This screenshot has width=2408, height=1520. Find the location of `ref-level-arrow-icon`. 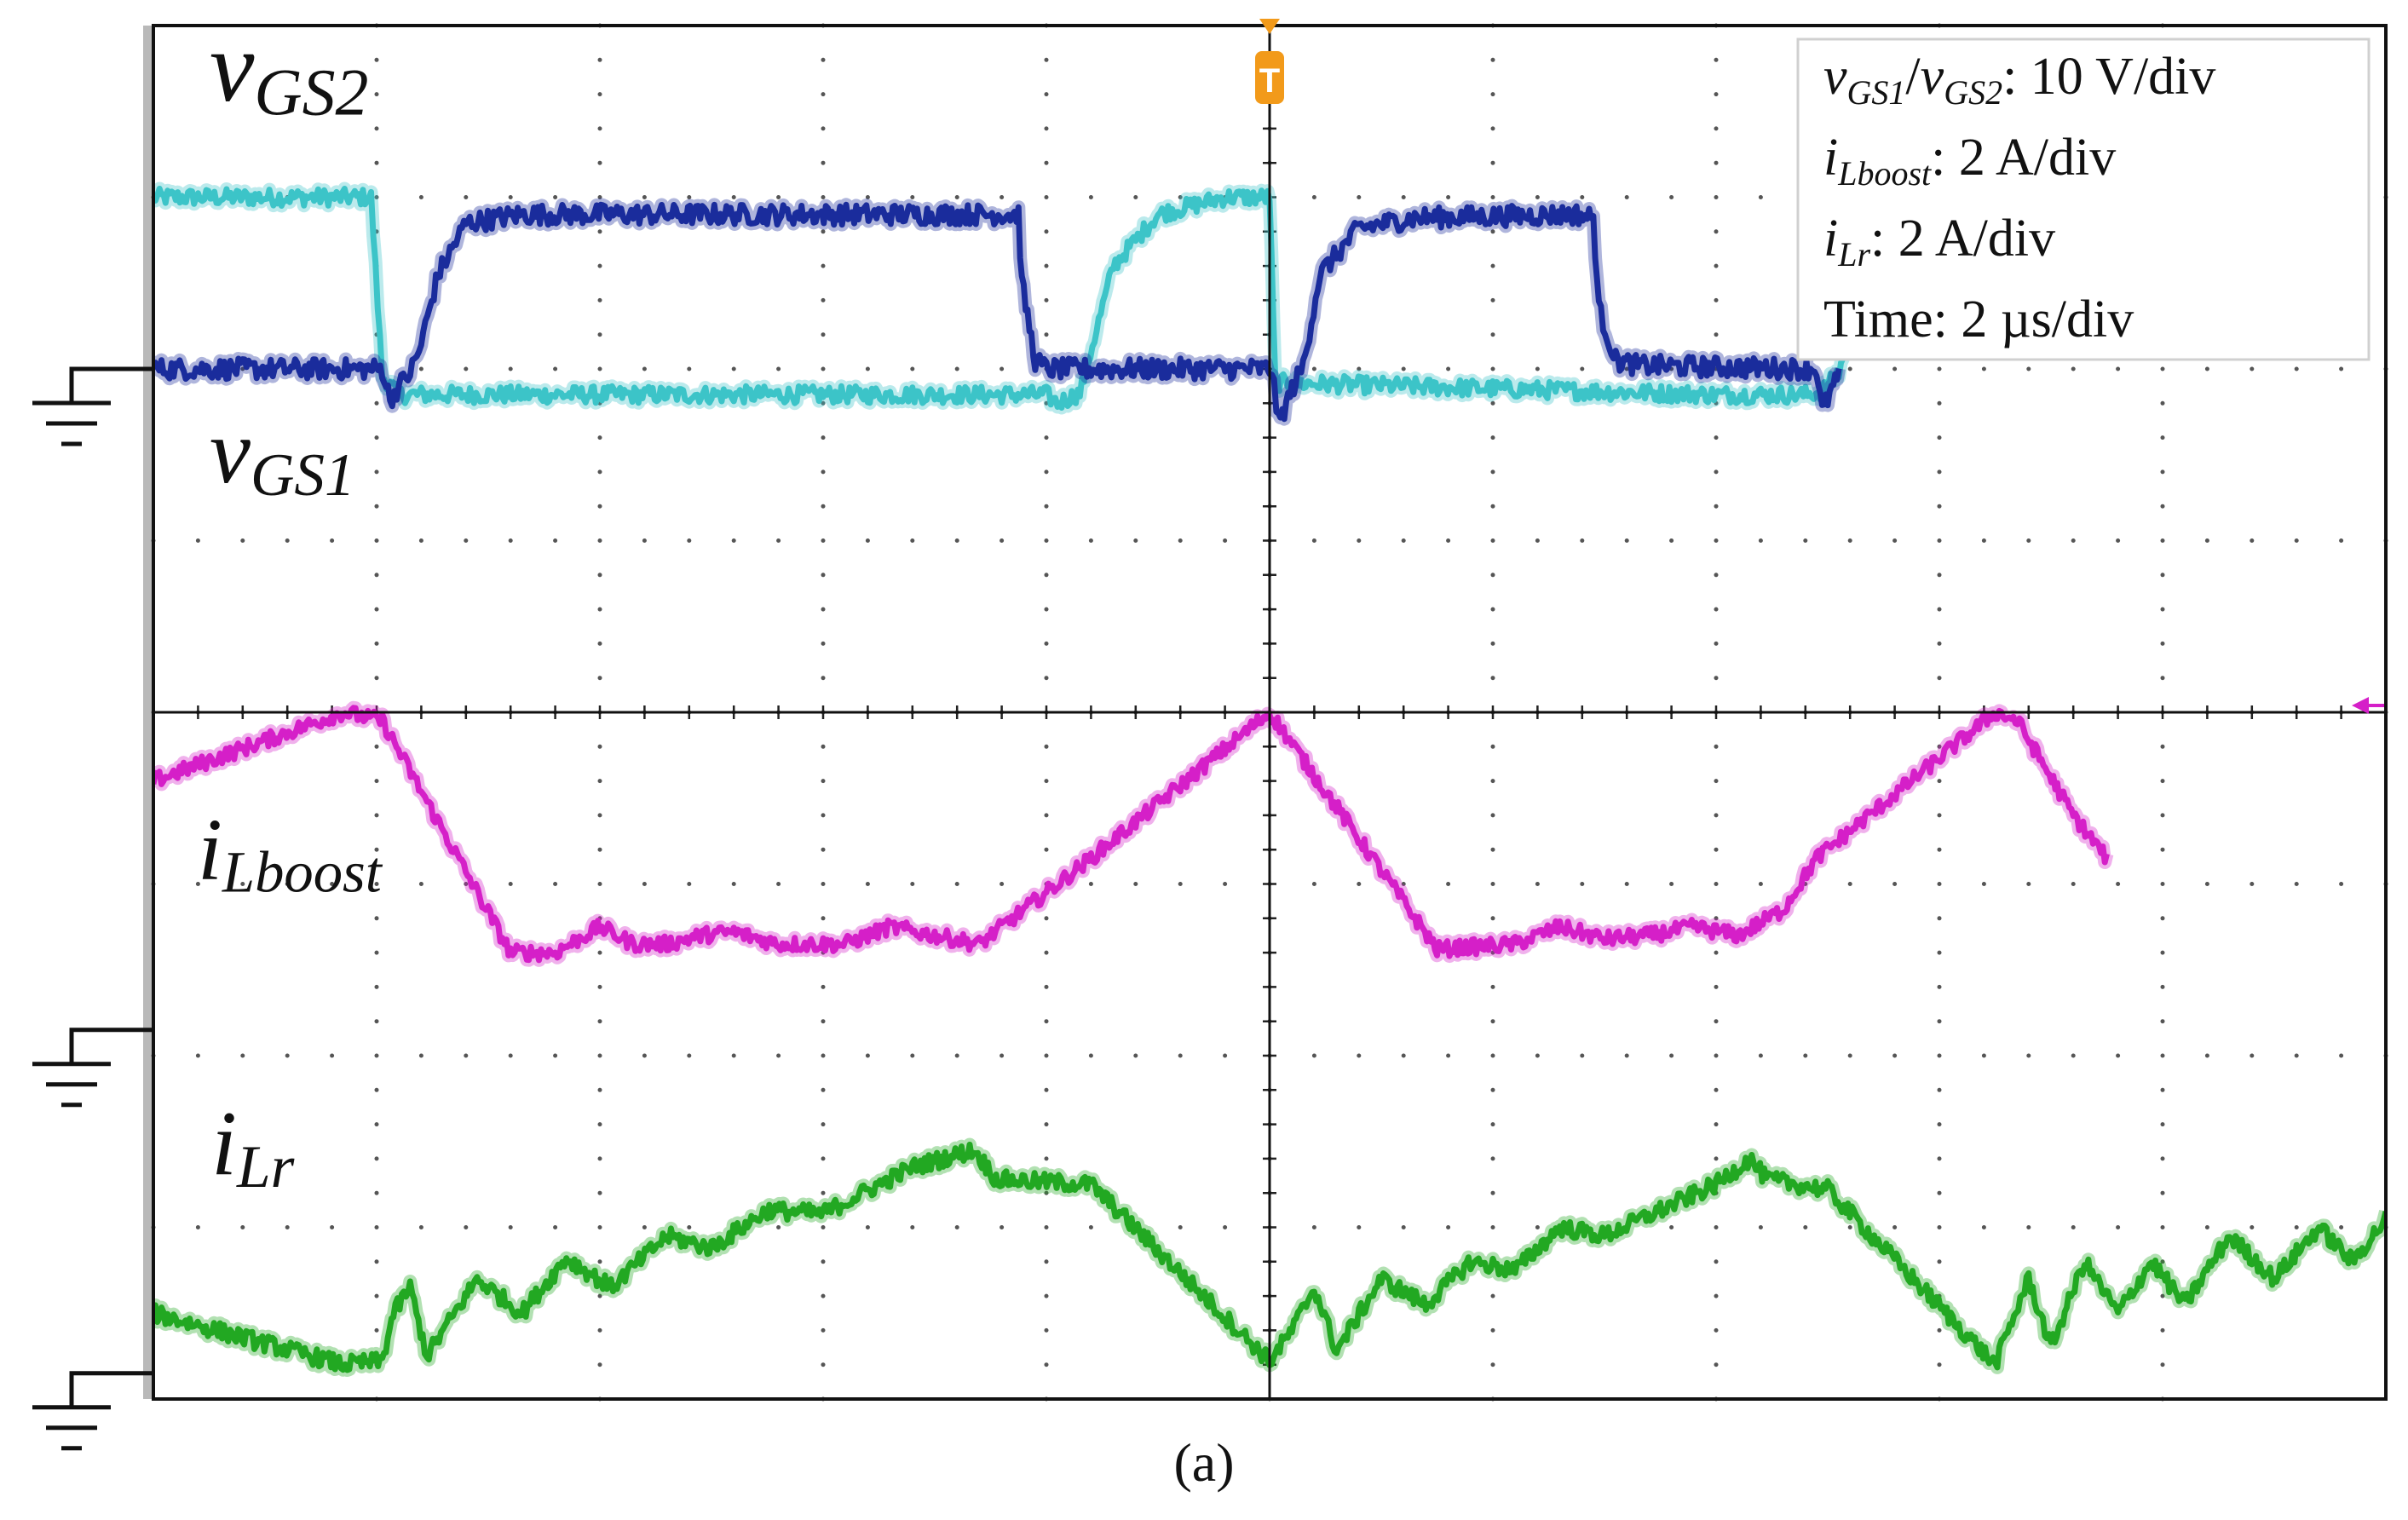

ref-level-arrow-icon is located at coordinates (2360, 706).